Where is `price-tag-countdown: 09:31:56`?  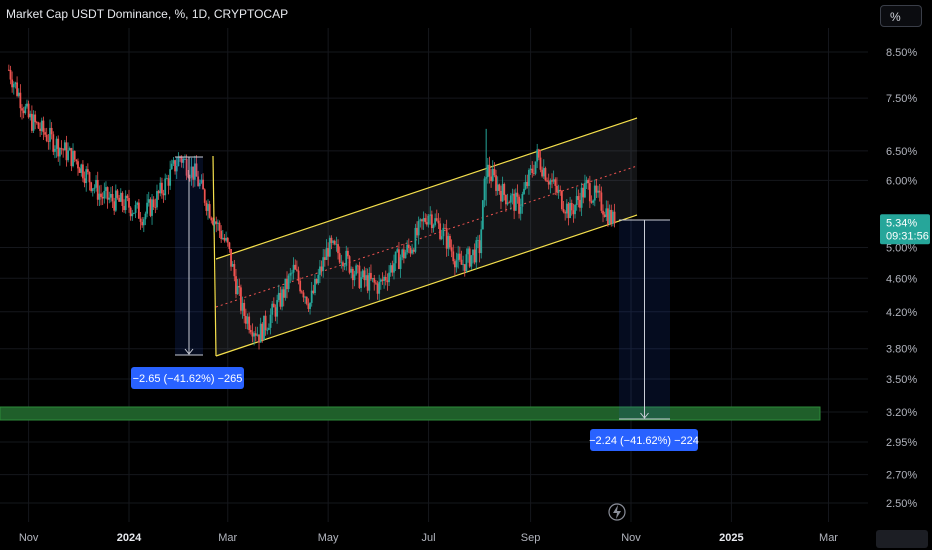 price-tag-countdown: 09:31:56 is located at coordinates (907, 236).